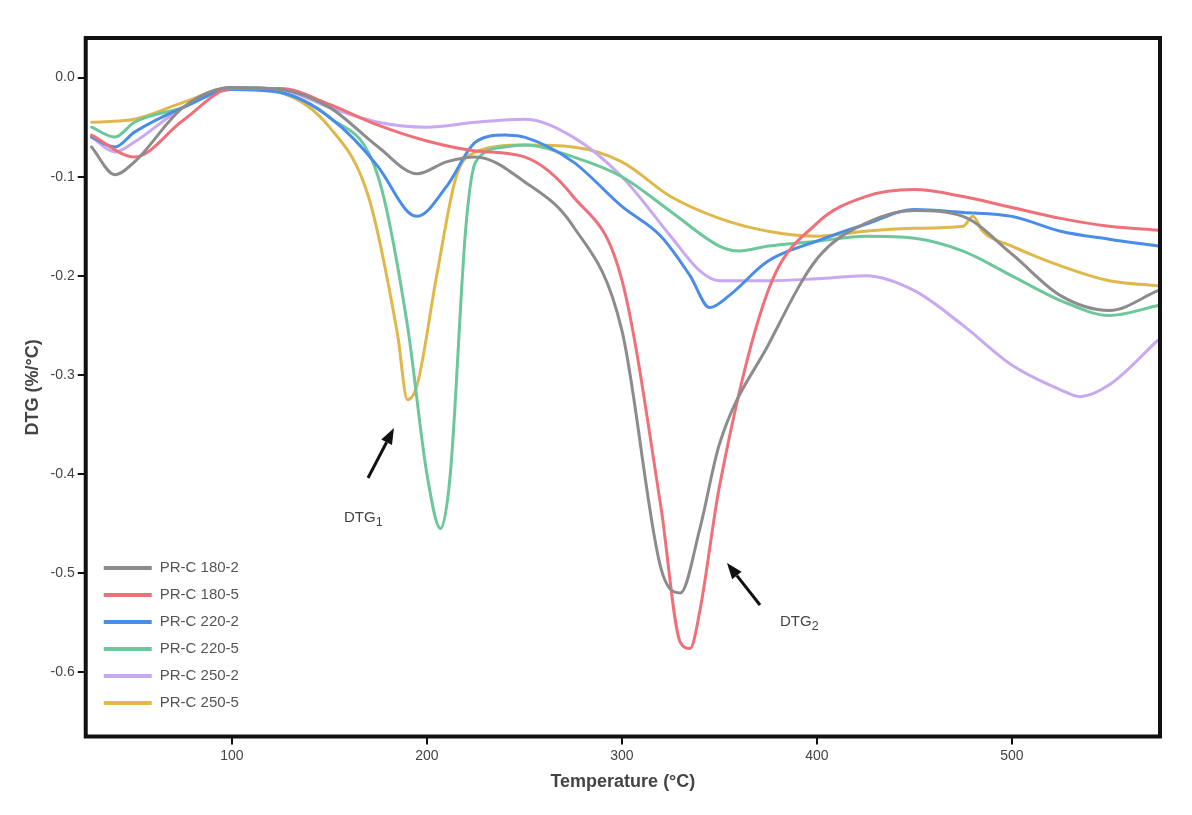 Image resolution: width=1192 pixels, height=815 pixels. Describe the element at coordinates (817, 754) in the screenshot. I see `x-tick-label: 400` at that location.